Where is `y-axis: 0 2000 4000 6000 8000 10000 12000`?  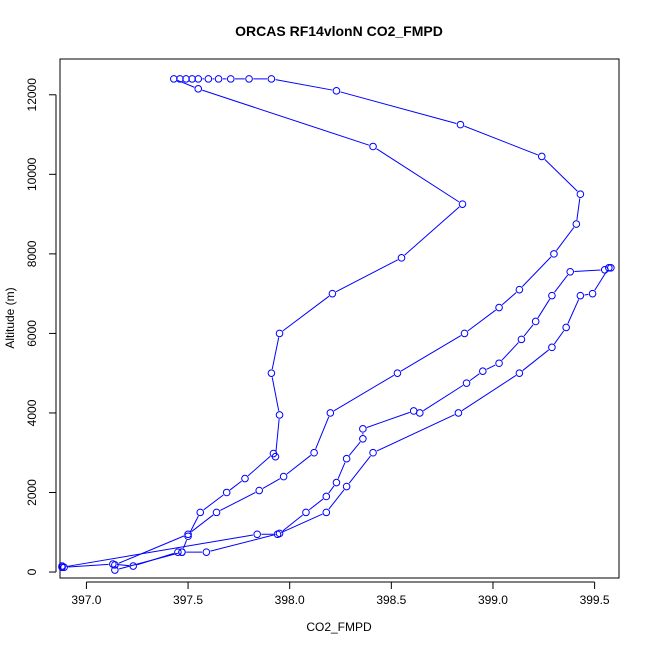
y-axis: 0 2000 4000 6000 8000 10000 12000 is located at coordinates (41, 326).